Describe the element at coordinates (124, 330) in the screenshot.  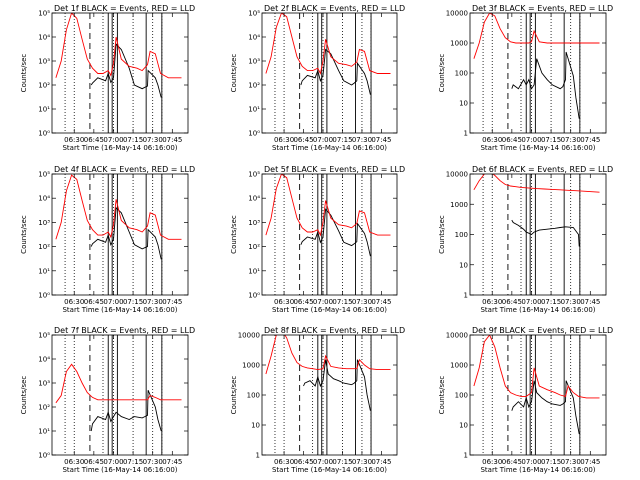
I see `panel-title: Det 7f BLACK = Events, RED = LLD` at that location.